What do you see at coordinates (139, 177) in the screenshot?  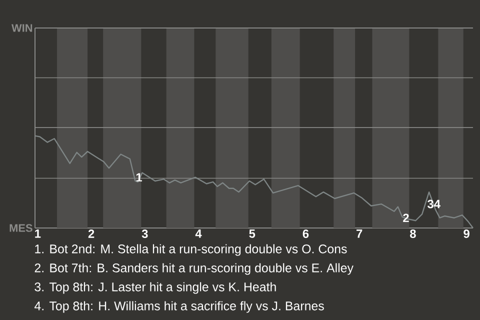 I see `annotation: 1` at bounding box center [139, 177].